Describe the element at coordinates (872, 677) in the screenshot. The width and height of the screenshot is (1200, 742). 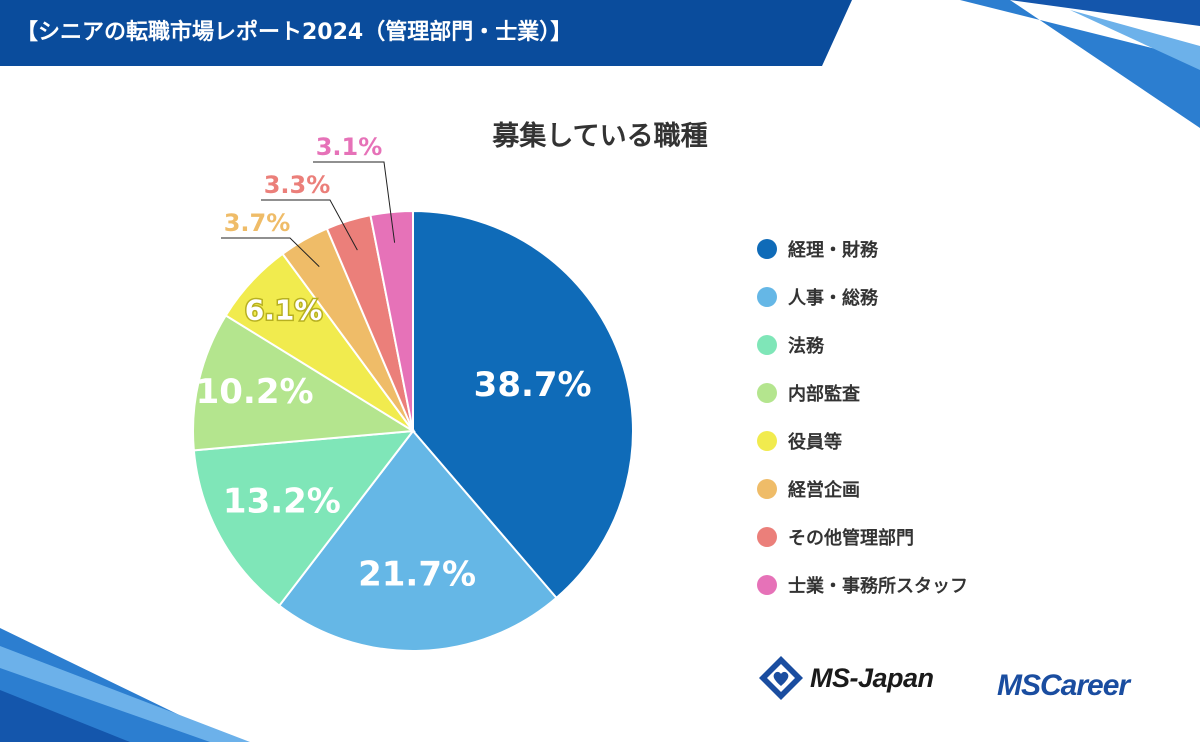
I see `ms-japan-wordmark: MS-Japan` at that location.